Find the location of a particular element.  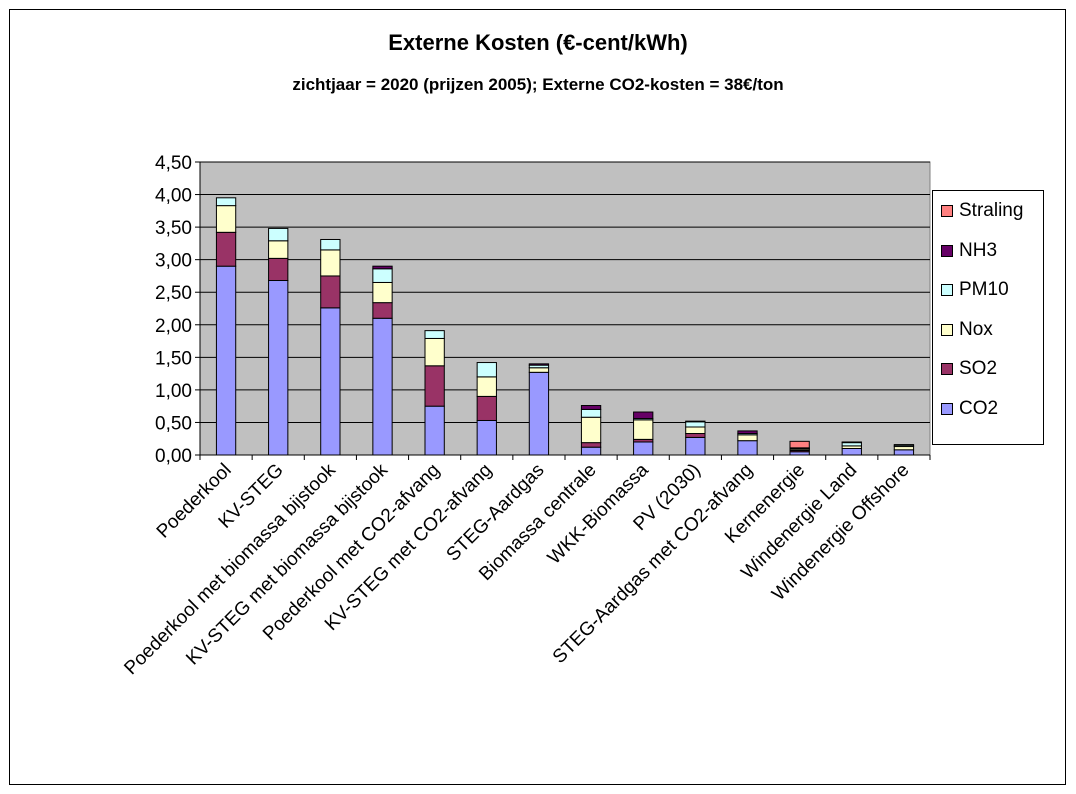

legend-label: PM10 is located at coordinates (984, 289).